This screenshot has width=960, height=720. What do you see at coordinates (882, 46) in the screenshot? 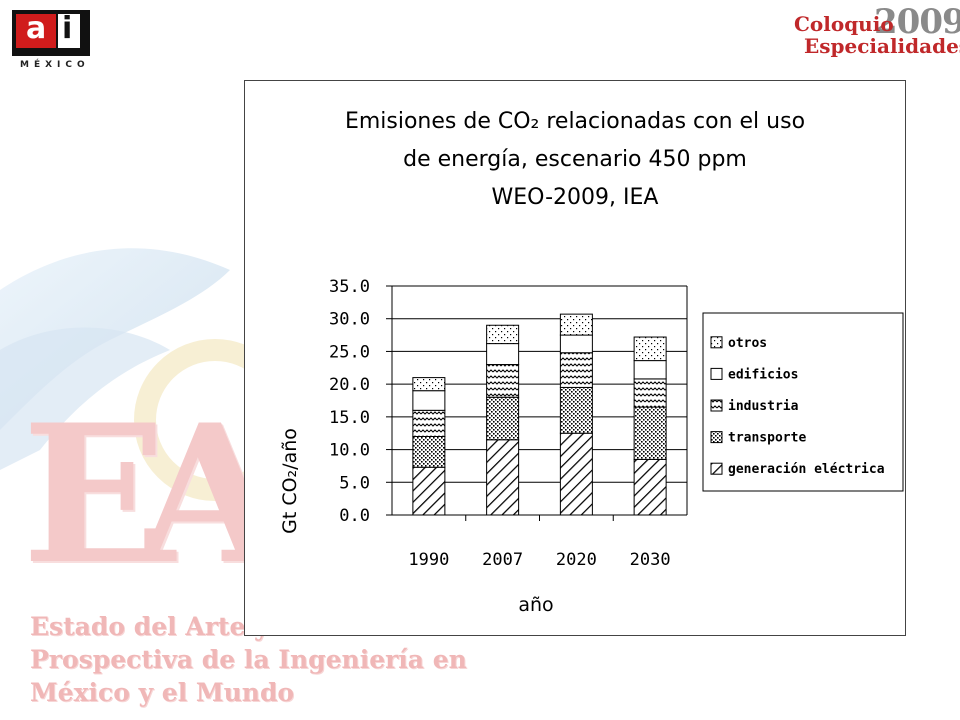
I see `coloquio-subtitle: Especialidades` at bounding box center [882, 46].